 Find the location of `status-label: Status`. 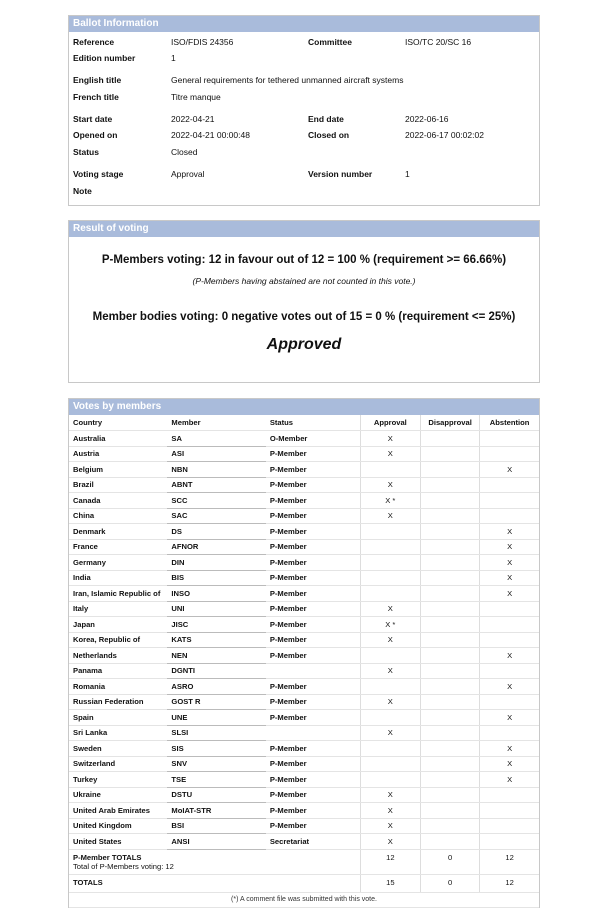

status-label: Status is located at coordinates (86, 152).